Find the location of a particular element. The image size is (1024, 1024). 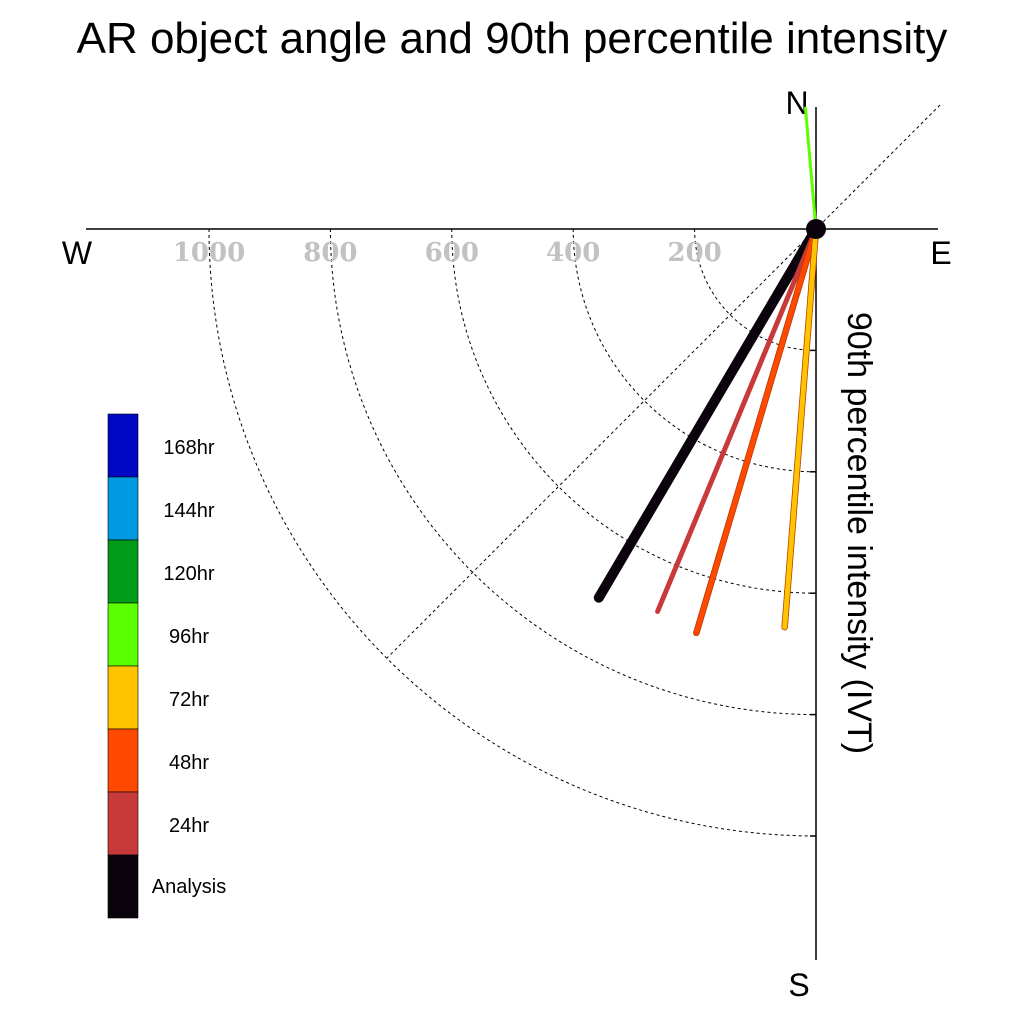

vector-analysis is located at coordinates (707, 413).